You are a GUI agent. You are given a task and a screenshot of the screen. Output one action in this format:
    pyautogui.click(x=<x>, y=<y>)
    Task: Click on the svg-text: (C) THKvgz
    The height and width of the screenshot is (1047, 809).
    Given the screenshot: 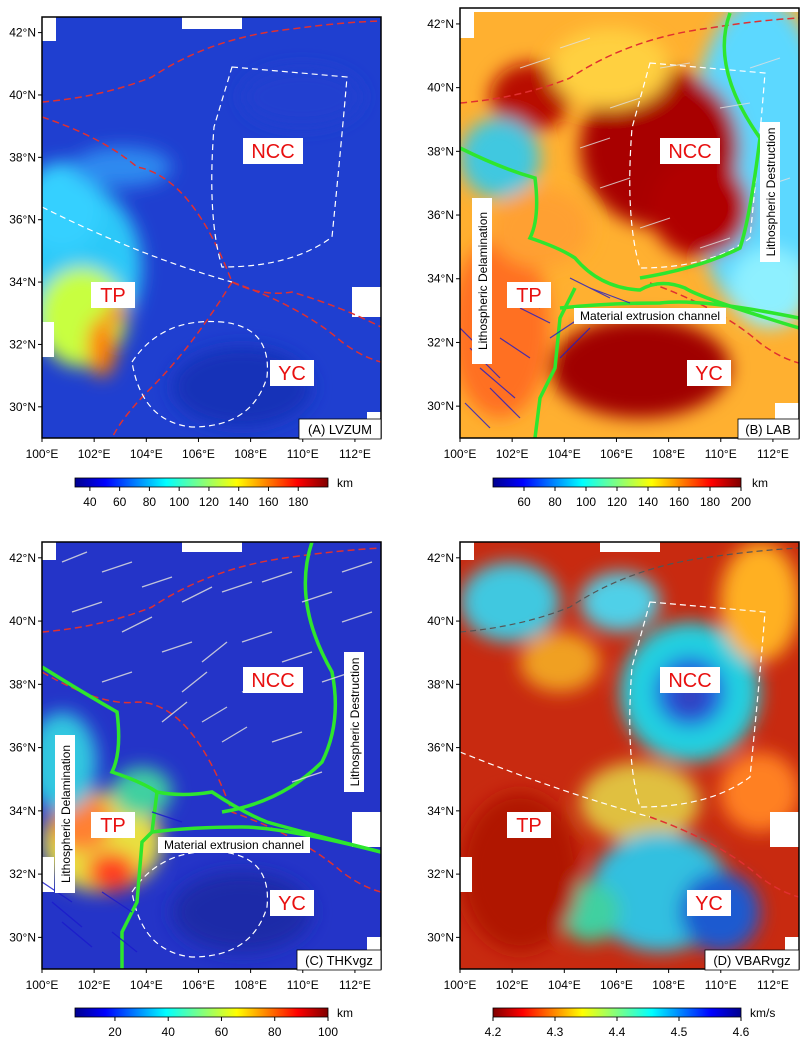 What is the action you would take?
    pyautogui.click(x=339, y=960)
    